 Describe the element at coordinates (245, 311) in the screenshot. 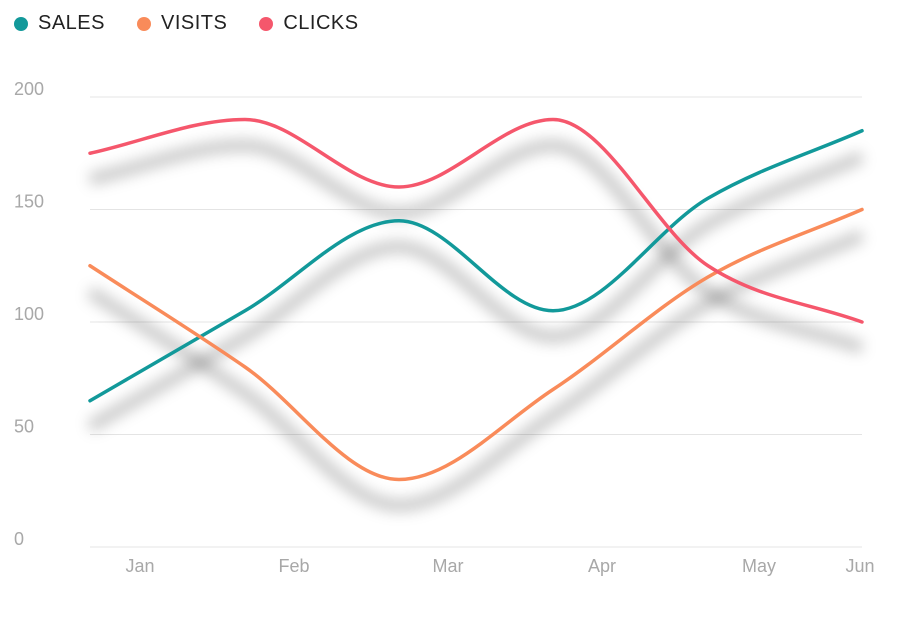

I see `data-point-sales-feb` at that location.